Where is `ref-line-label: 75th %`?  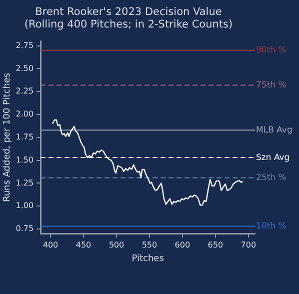 ref-line-label: 75th % is located at coordinates (271, 85).